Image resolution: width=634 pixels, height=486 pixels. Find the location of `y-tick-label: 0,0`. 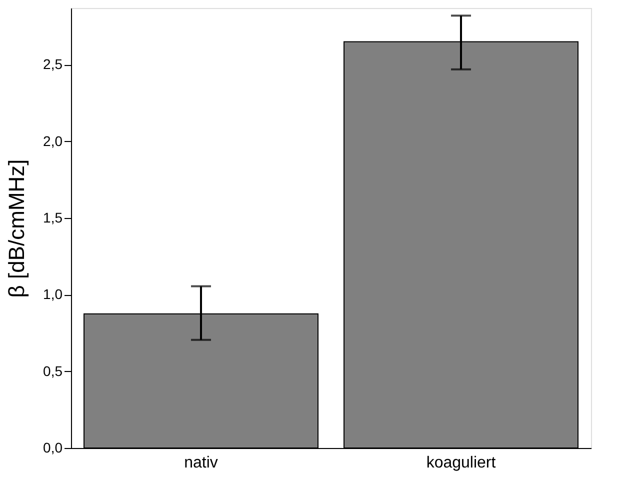

y-tick-label: 0,0 is located at coordinates (53, 448).